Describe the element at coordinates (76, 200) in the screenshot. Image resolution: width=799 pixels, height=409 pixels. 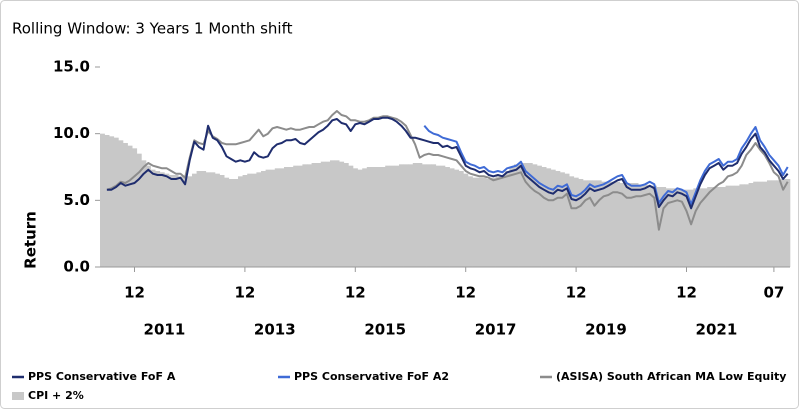
I see `y-tick-label: 5.0` at that location.